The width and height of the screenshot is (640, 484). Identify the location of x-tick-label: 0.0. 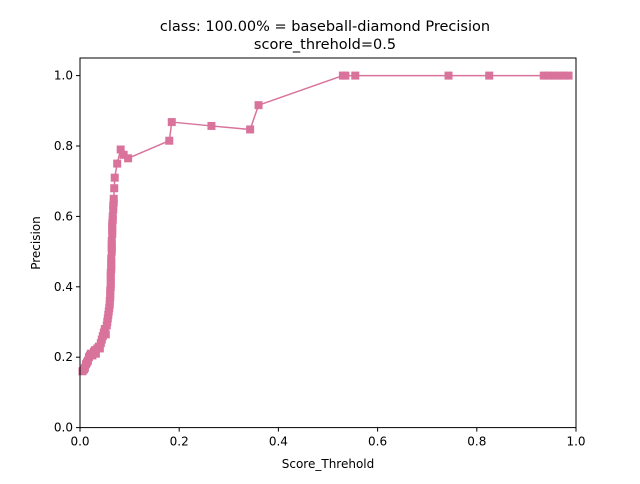
(79, 442).